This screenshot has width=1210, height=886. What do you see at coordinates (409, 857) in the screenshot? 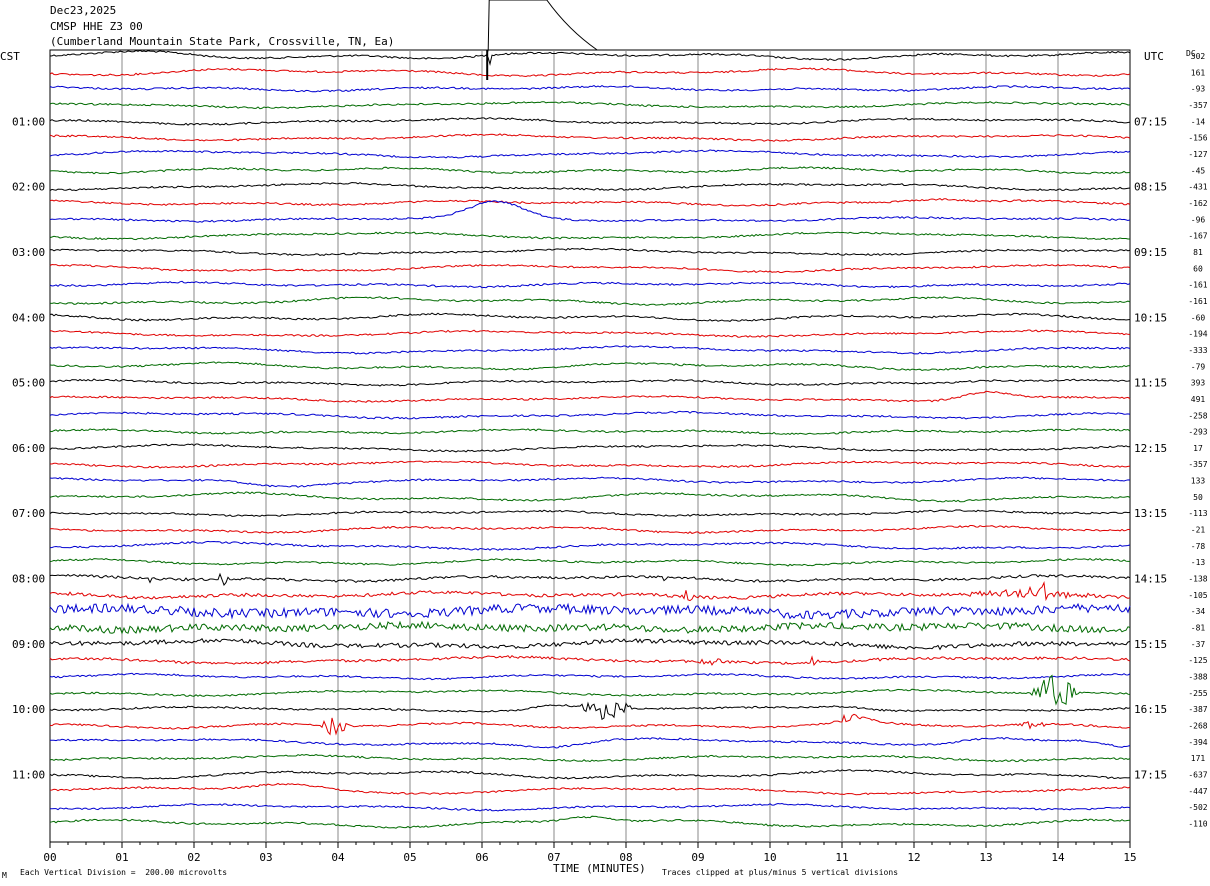
I see `x-tick-label: 05` at bounding box center [409, 857].